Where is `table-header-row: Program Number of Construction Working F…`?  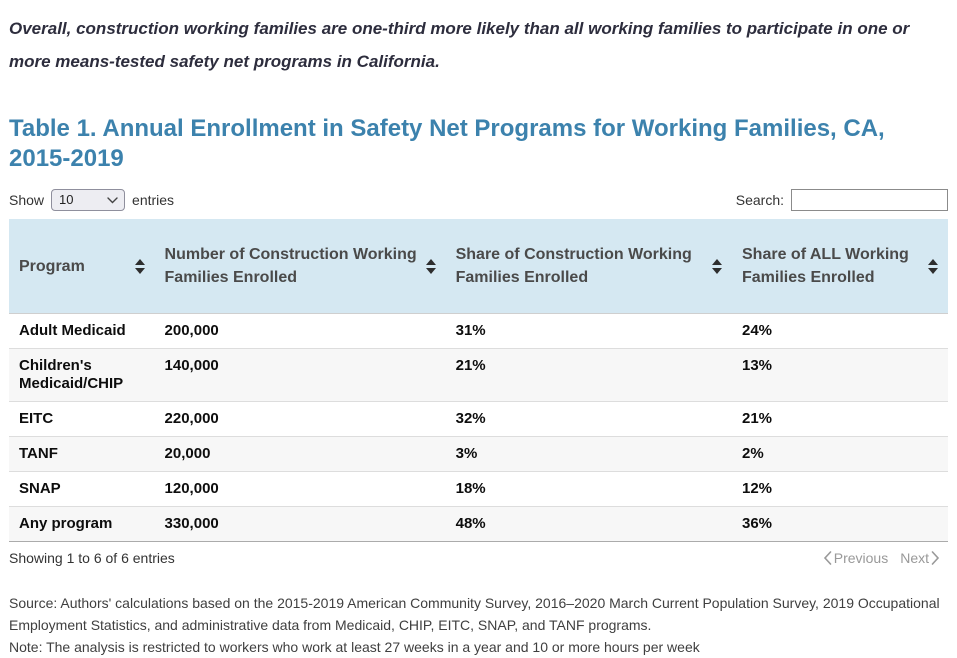 table-header-row: Program Number of Construction Working F… is located at coordinates (478, 266).